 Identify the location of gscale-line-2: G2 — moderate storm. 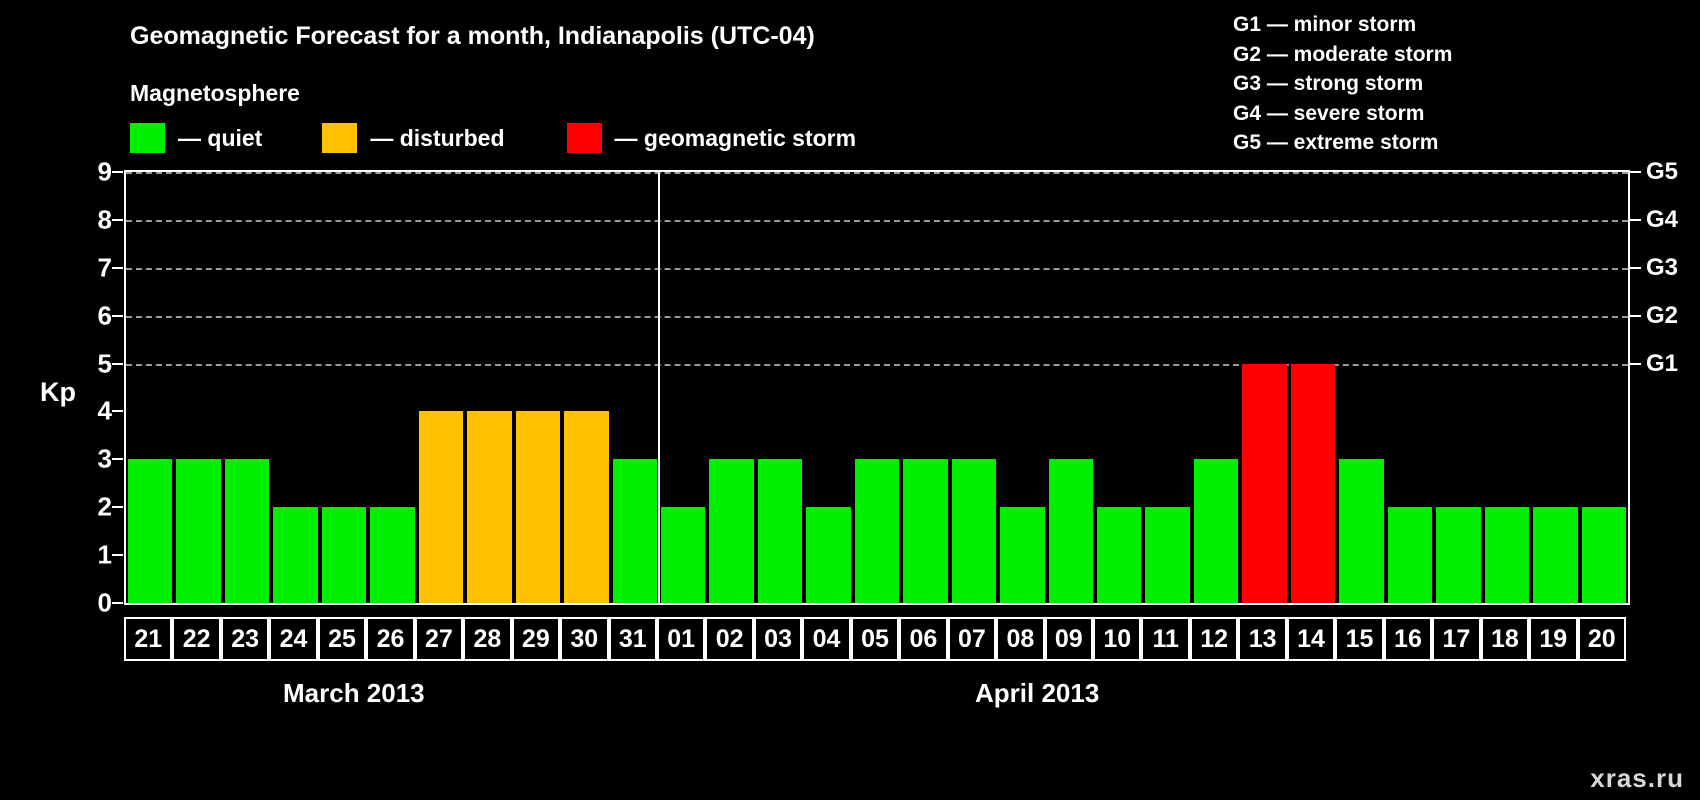
(1343, 54).